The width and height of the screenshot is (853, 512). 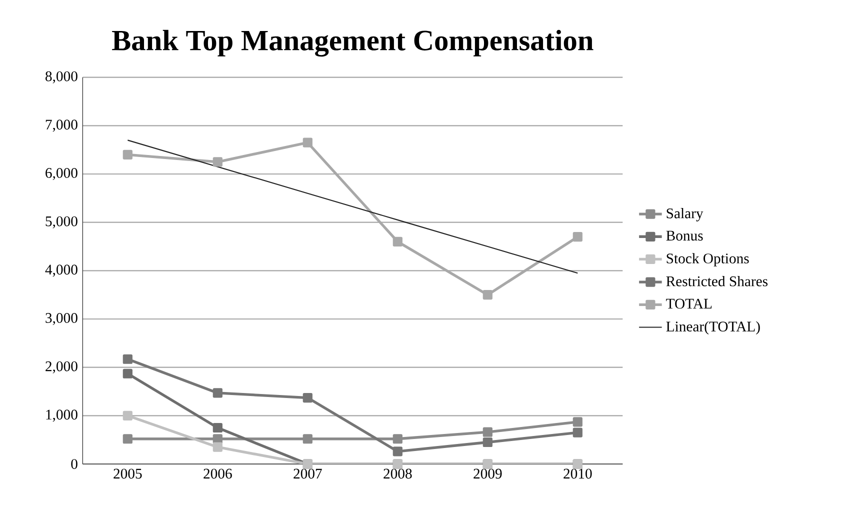 I want to click on legend-label: Bonus, so click(x=684, y=235).